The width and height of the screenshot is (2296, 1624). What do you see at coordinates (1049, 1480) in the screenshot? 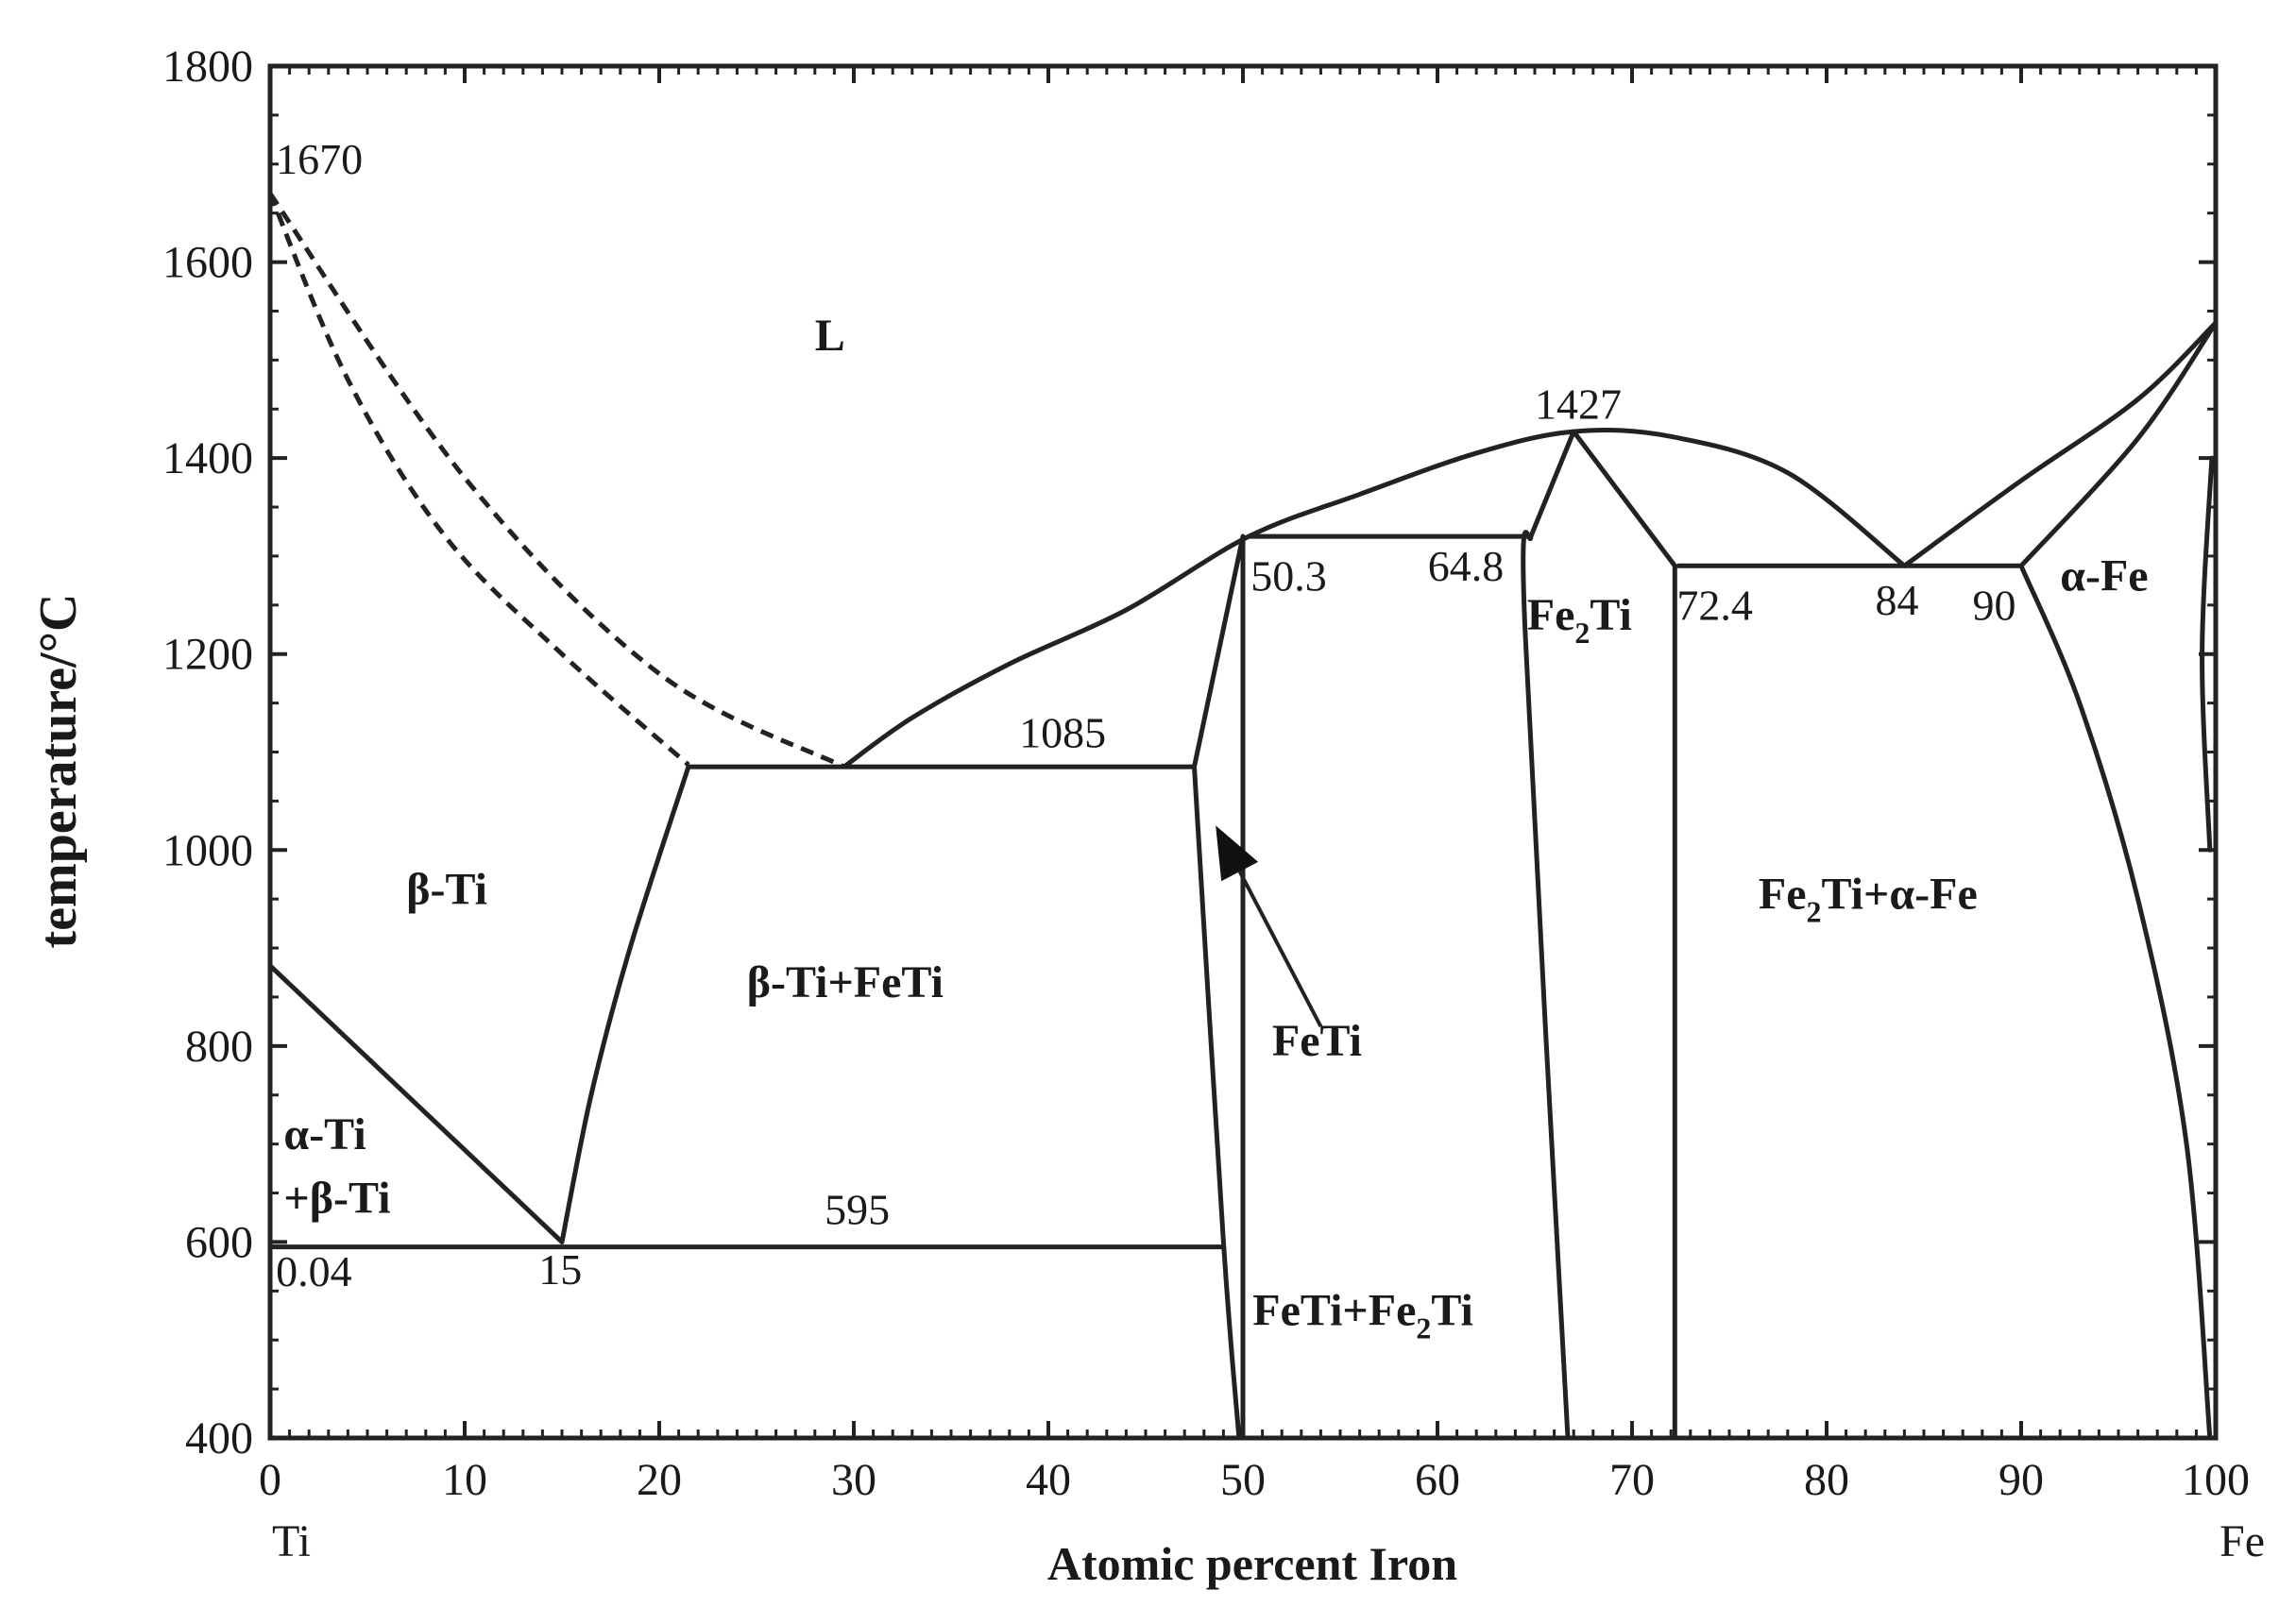
I see `x-tick-label: 40` at bounding box center [1049, 1480].